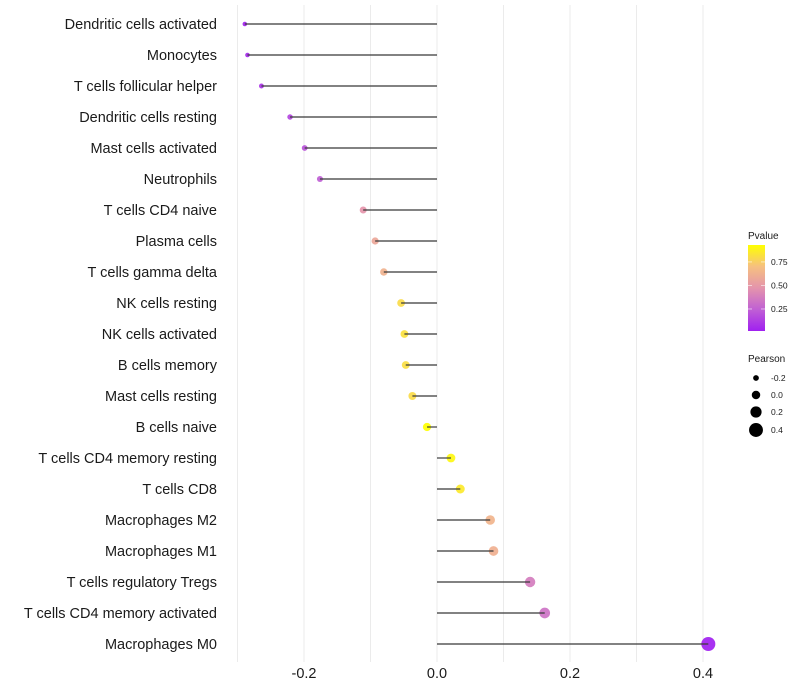  Describe the element at coordinates (779, 262) in the screenshot. I see `colorbar-tick-label: 0.75` at that location.